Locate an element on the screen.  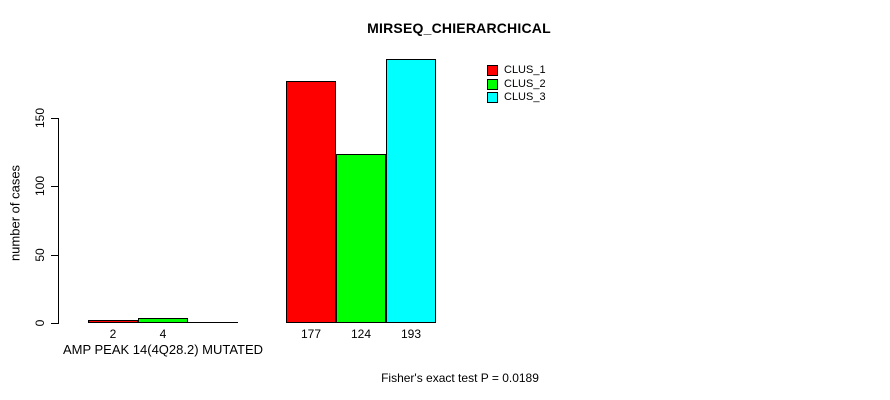
legend-label: CLUS_3 is located at coordinates (525, 97).